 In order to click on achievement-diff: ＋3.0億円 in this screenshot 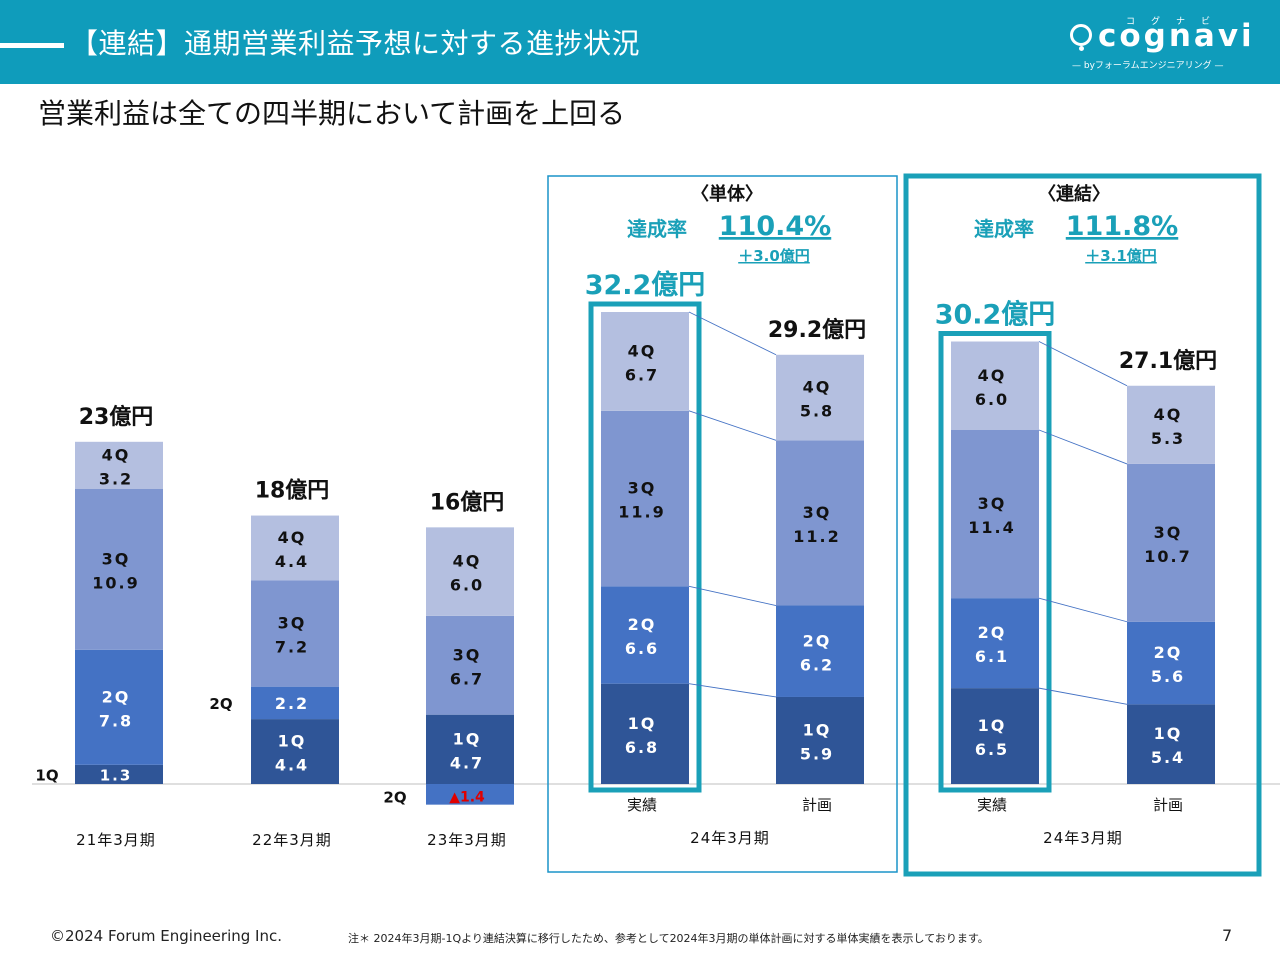, I will do `click(774, 256)`.